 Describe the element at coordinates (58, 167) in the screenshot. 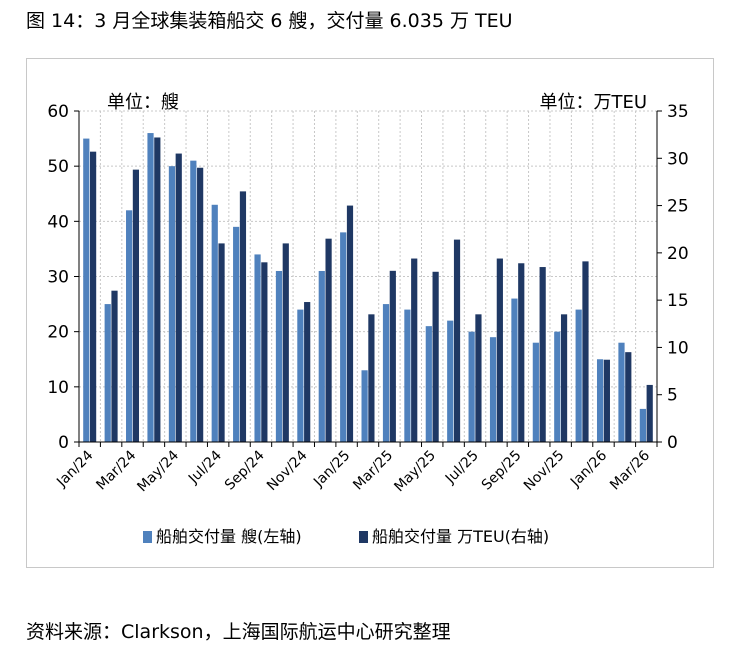

I see `left-tick-label: 50` at that location.